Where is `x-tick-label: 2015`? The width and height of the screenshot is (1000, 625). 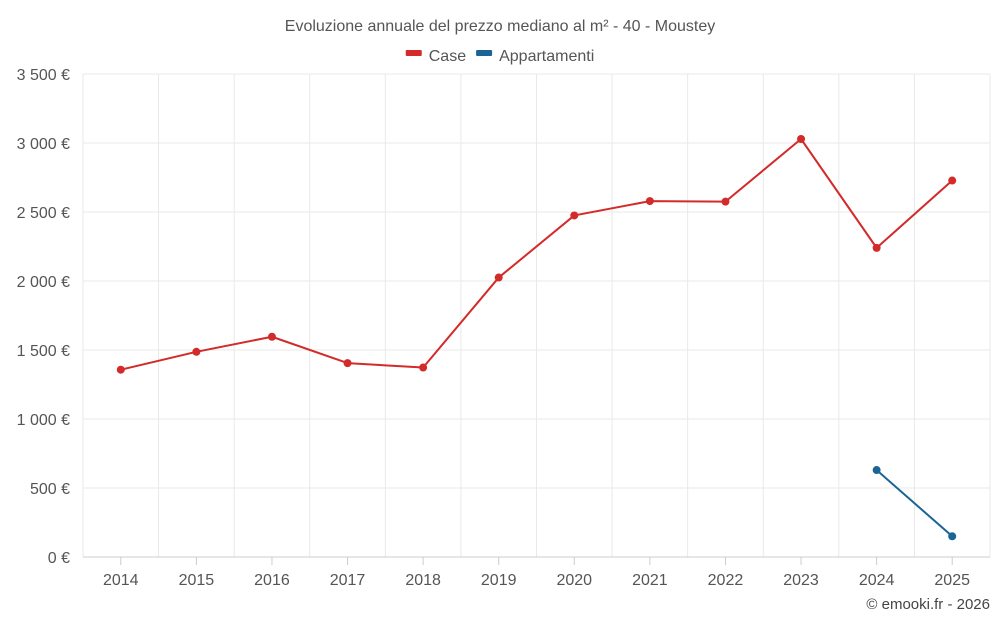
x-tick-label: 2015 is located at coordinates (197, 580).